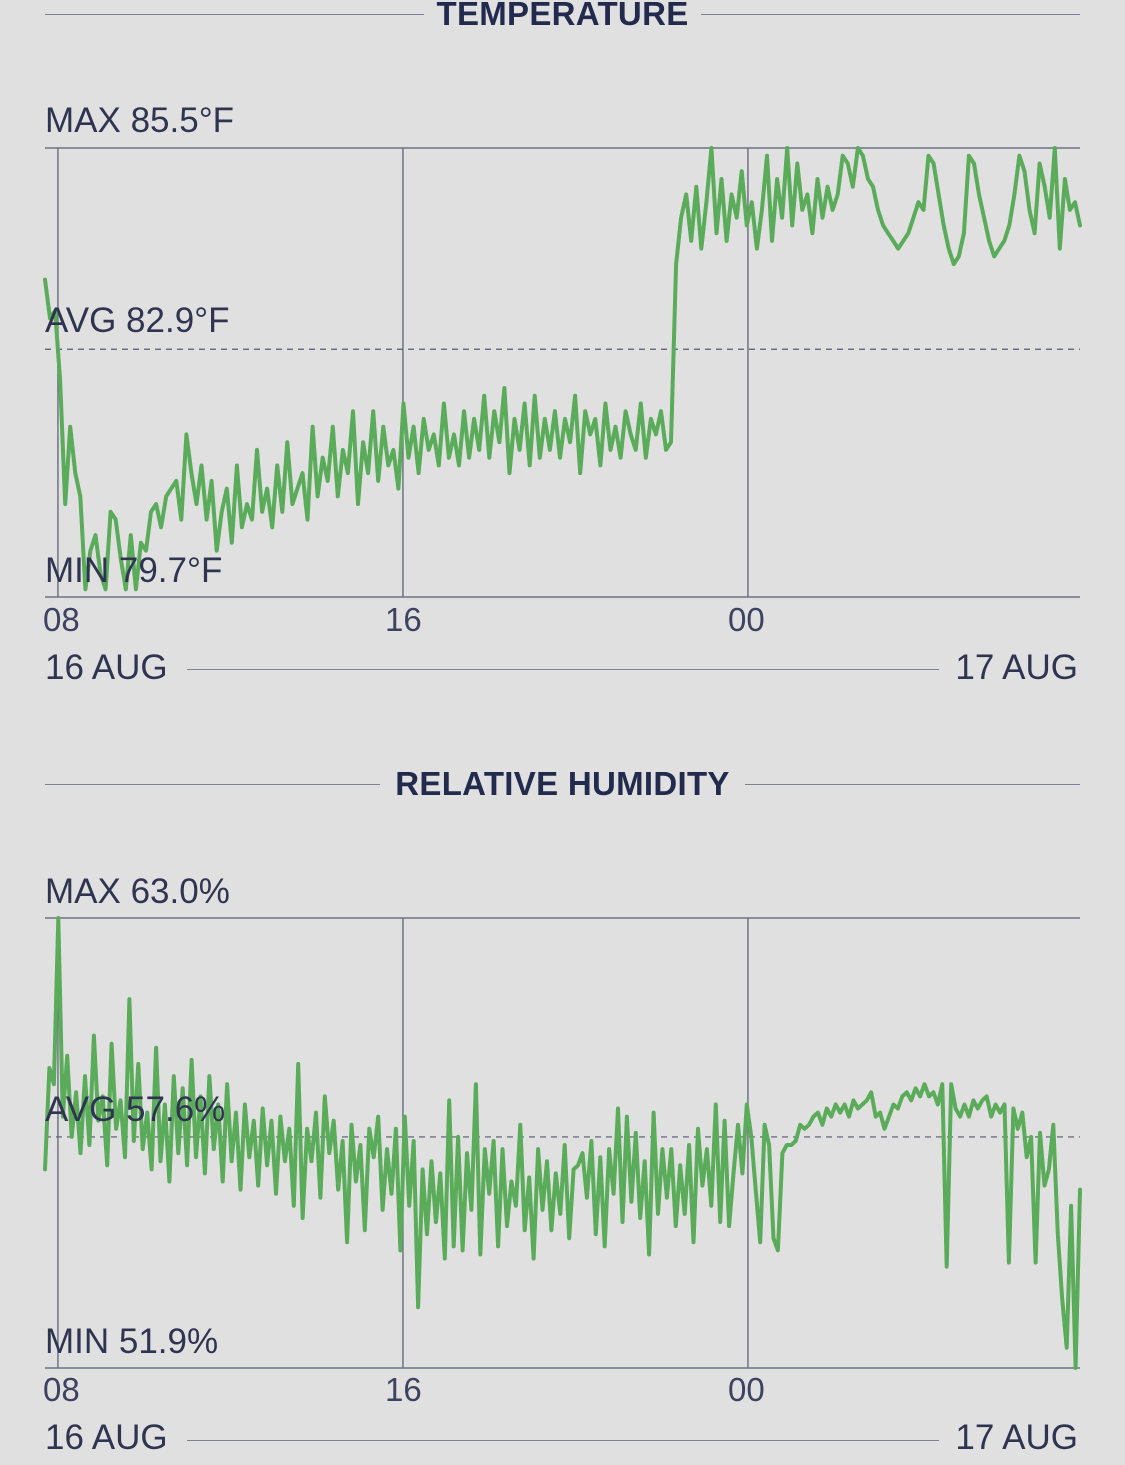  I want to click on min-label: MIN 51.9%, so click(132, 1341).